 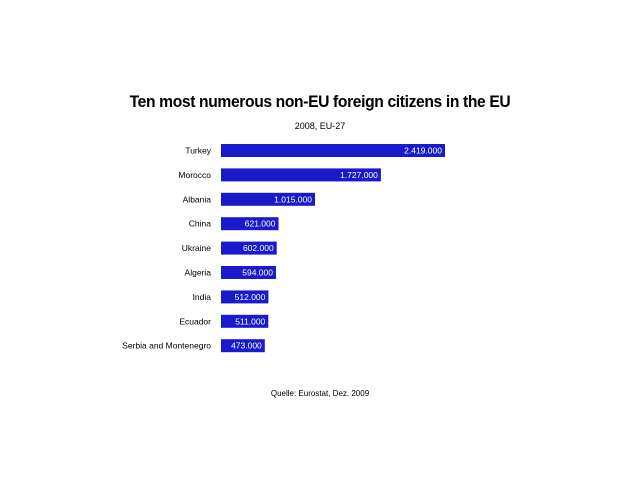 What do you see at coordinates (194, 175) in the screenshot?
I see `category-label: Morocco` at bounding box center [194, 175].